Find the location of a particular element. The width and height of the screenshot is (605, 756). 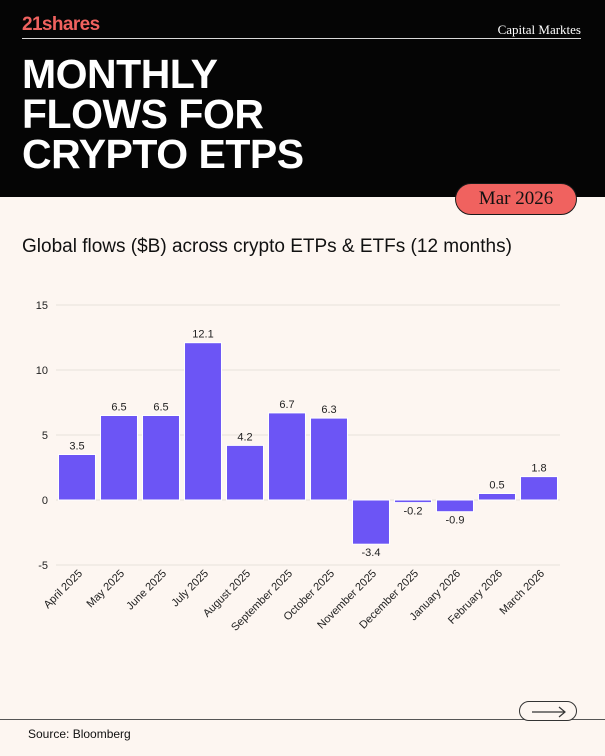

data-label: 0.5 is located at coordinates (496, 486).